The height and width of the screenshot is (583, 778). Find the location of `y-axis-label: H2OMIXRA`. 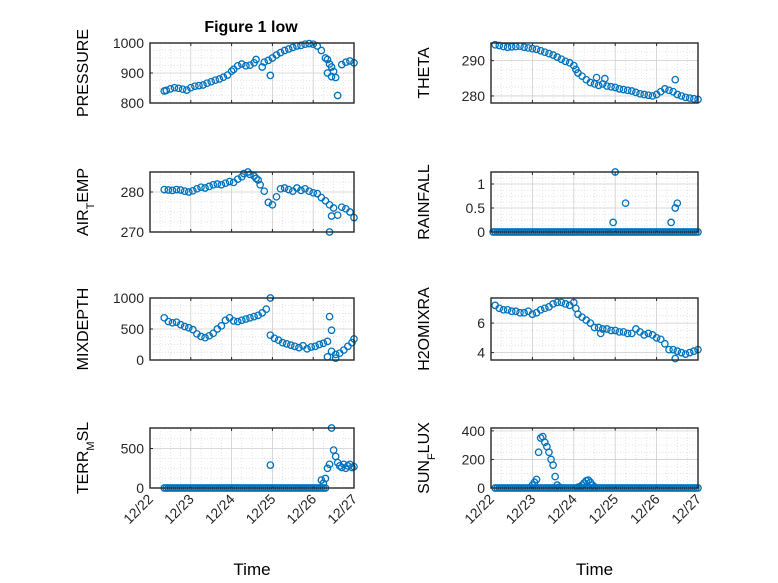

y-axis-label: H2OMIXRA is located at coordinates (424, 329).